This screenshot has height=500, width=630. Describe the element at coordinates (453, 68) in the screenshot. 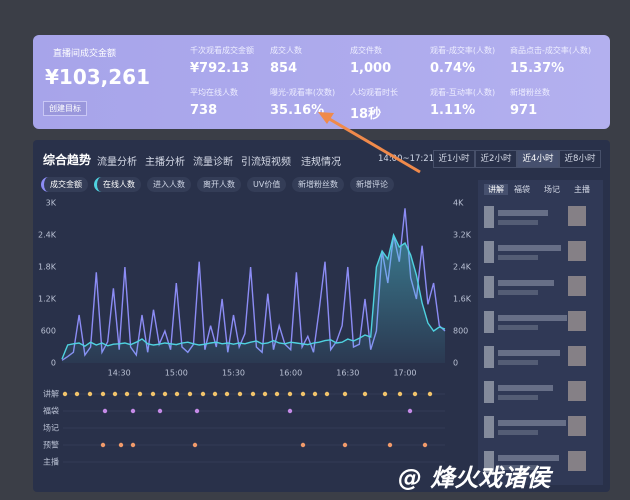

I see `metric-value: 0.74%` at that location.